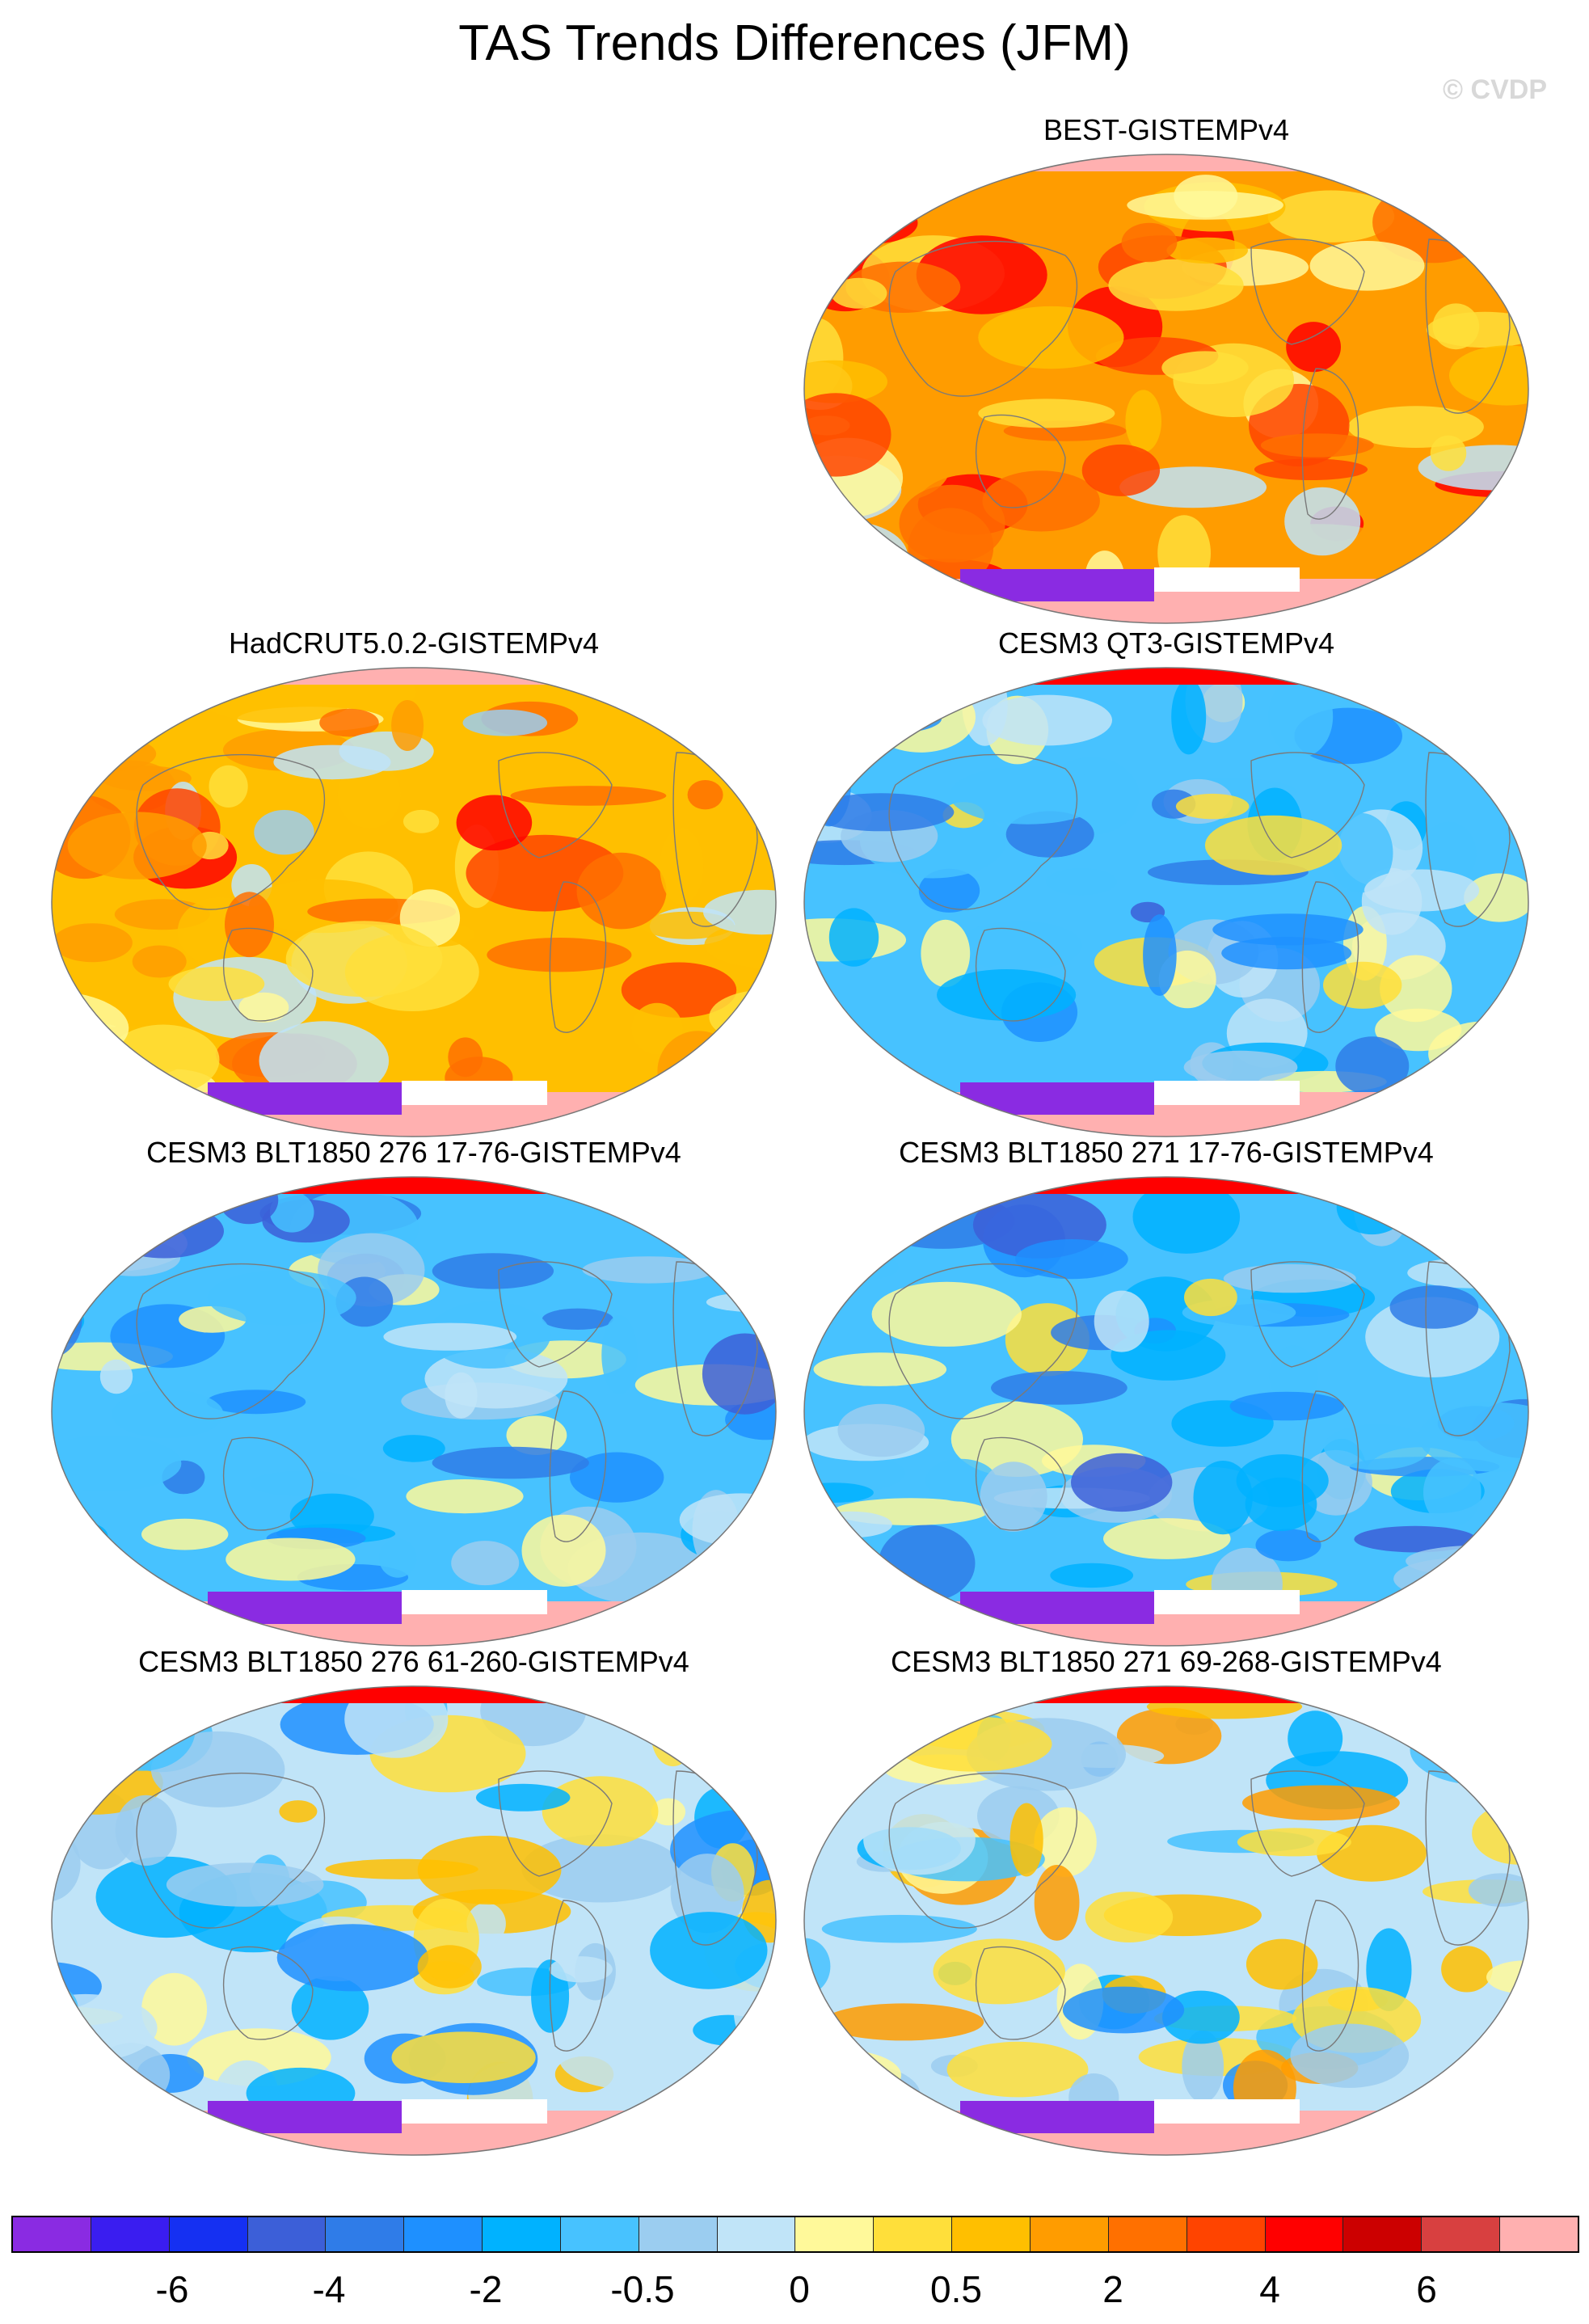 The height and width of the screenshot is (2324, 1589). What do you see at coordinates (414, 902) in the screenshot?
I see `map-hadcrut` at bounding box center [414, 902].